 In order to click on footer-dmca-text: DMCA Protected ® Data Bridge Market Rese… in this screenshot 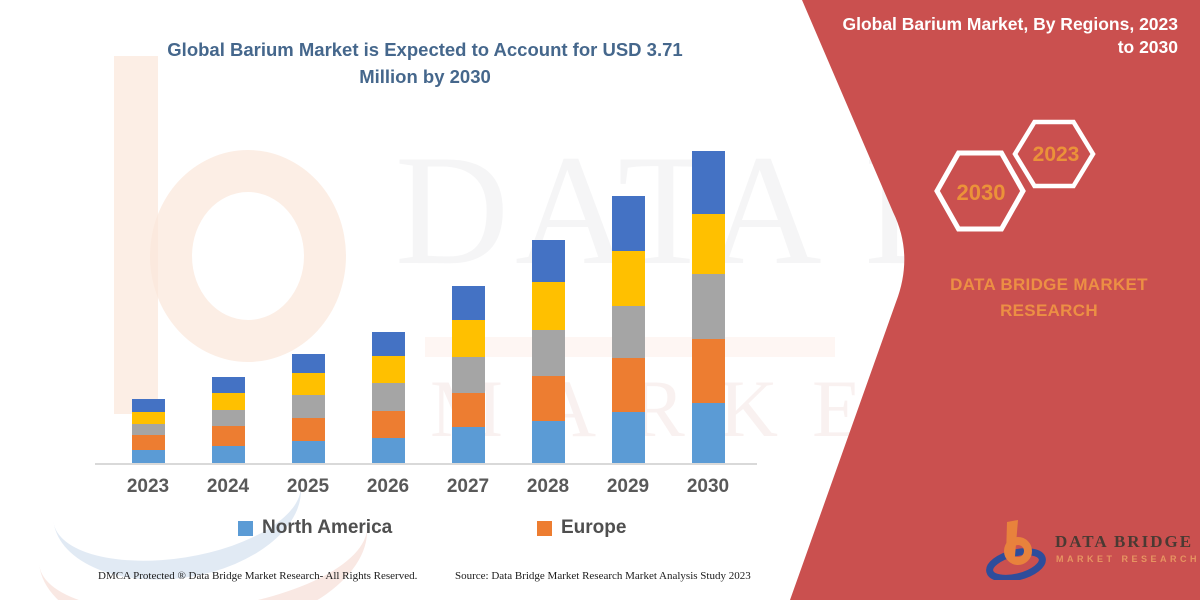, I will do `click(258, 576)`.